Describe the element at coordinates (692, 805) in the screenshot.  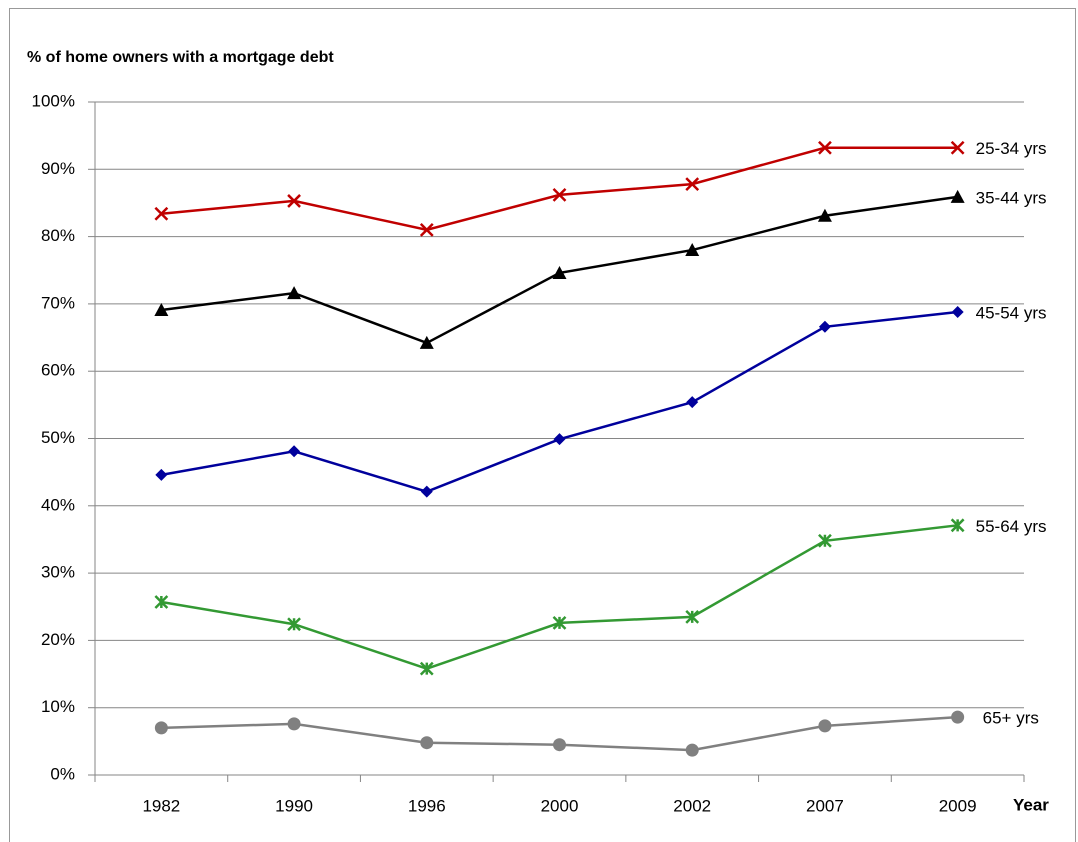
I see `x-tick-label: 2002` at that location.